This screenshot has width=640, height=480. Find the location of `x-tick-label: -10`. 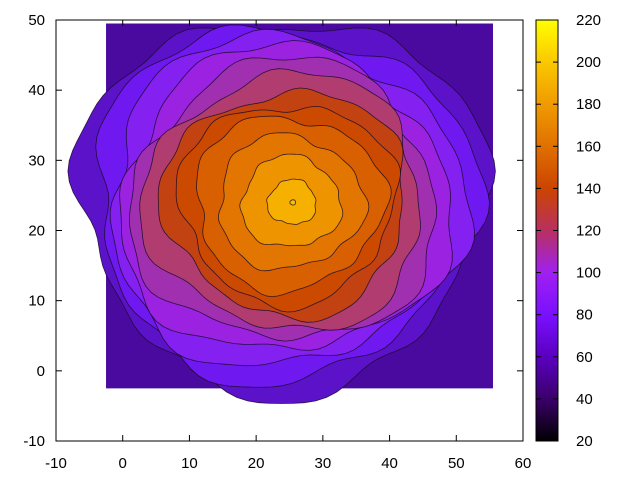

x-tick-label: -10 is located at coordinates (56, 463).